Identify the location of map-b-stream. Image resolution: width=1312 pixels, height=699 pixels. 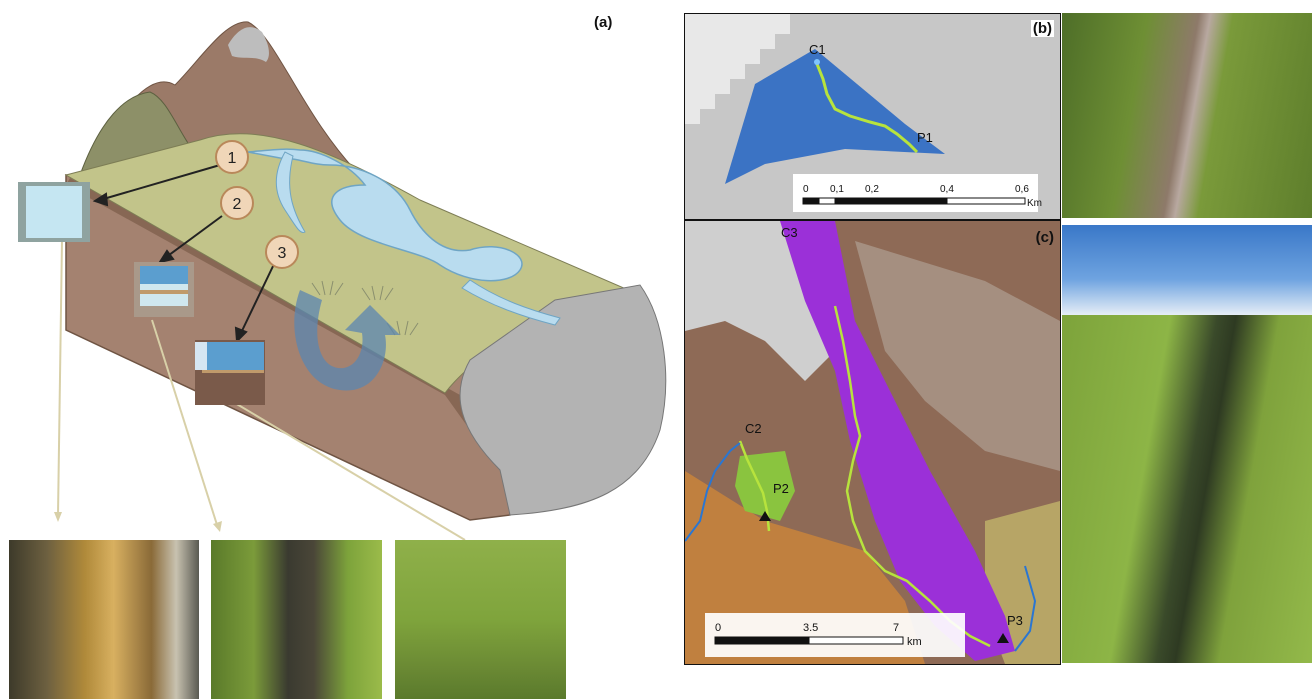
(867, 108).